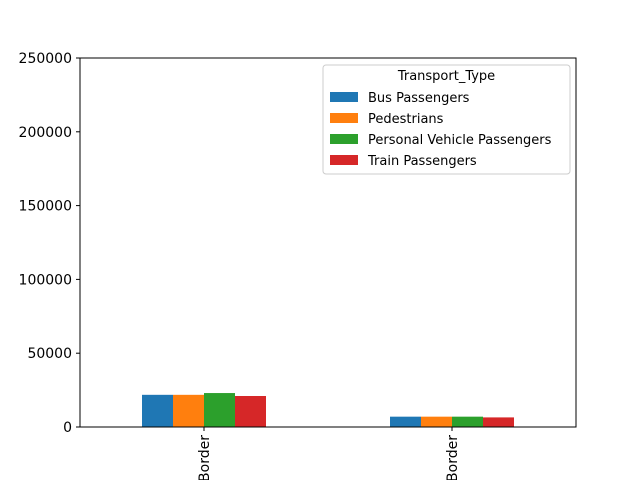  What do you see at coordinates (460, 140) in the screenshot?
I see `legend-label: Personal Vehicle Passengers` at bounding box center [460, 140].